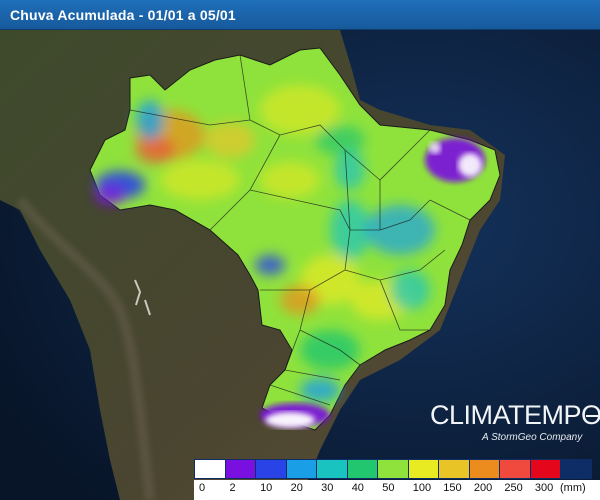 This screenshot has height=500, width=600. I want to click on andes-snow, so click(142, 297).